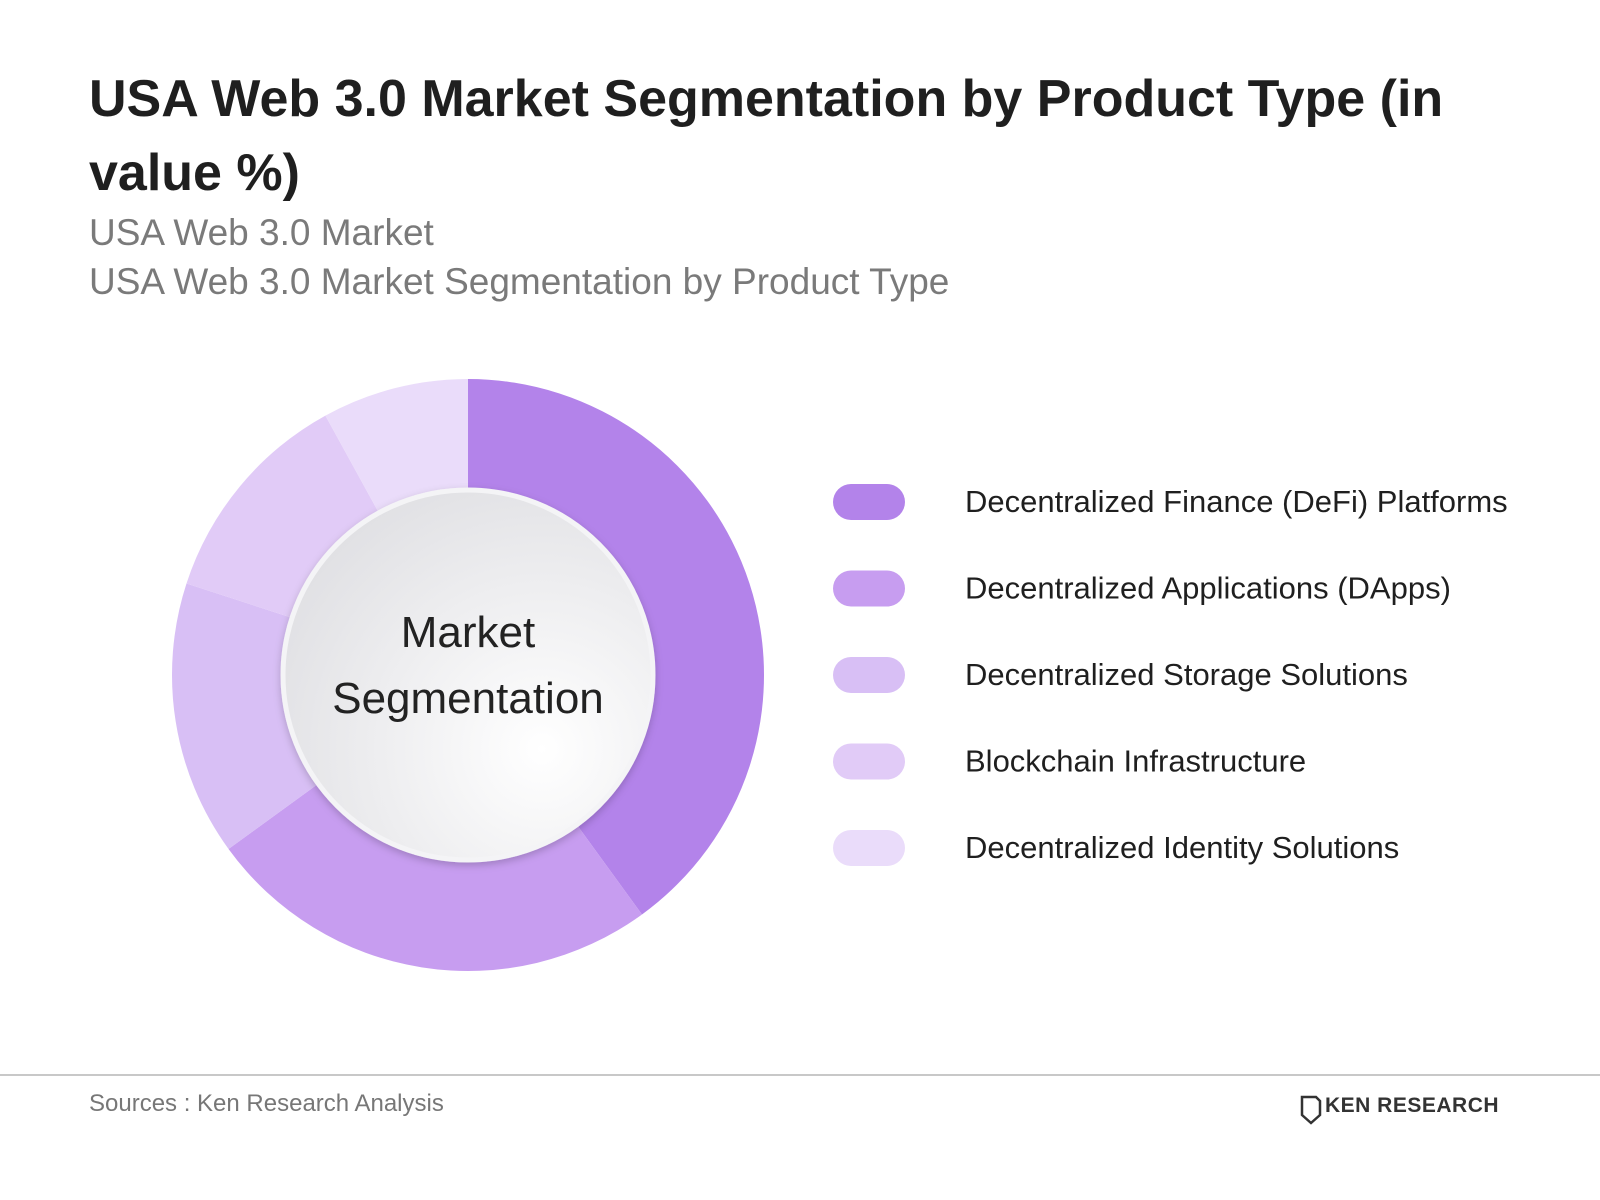  I want to click on donut-hole, so click(468, 675).